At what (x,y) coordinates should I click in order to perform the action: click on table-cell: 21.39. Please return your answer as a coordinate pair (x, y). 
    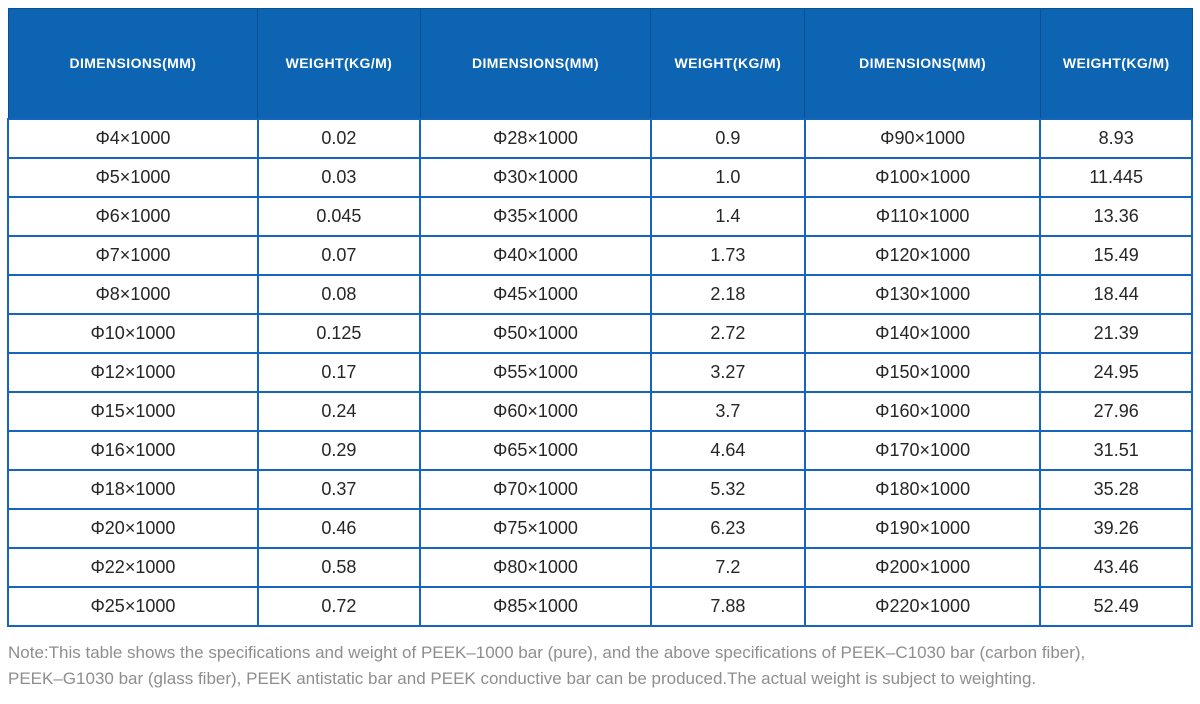
    Looking at the image, I should click on (1116, 333).